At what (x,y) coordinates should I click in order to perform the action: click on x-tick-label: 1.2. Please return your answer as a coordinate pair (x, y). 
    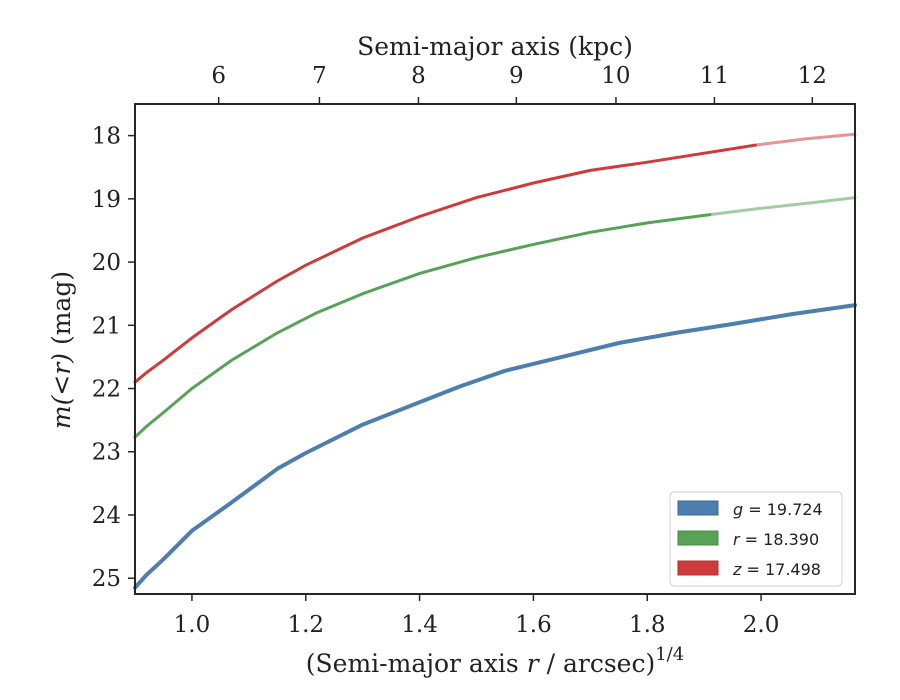
    Looking at the image, I should click on (305, 625).